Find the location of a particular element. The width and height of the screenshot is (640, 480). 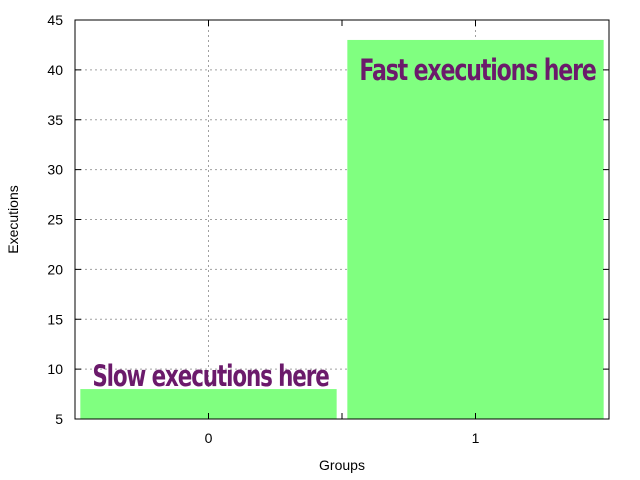

y-axis-label: Executions is located at coordinates (13, 219).